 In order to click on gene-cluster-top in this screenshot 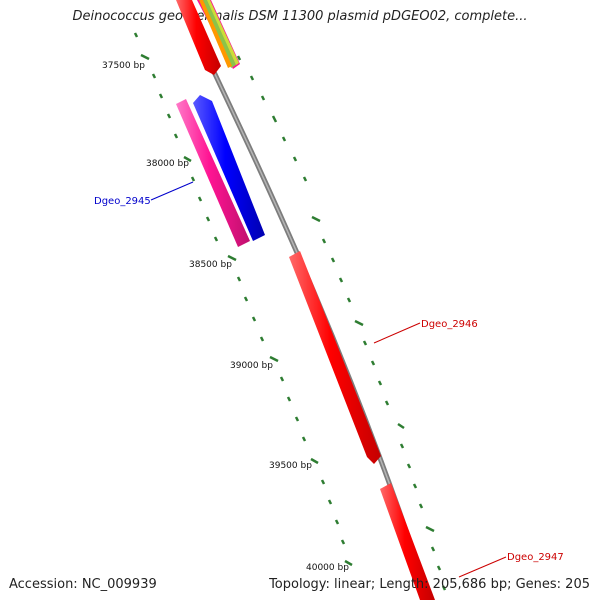, I will do `click(208, 37)`.